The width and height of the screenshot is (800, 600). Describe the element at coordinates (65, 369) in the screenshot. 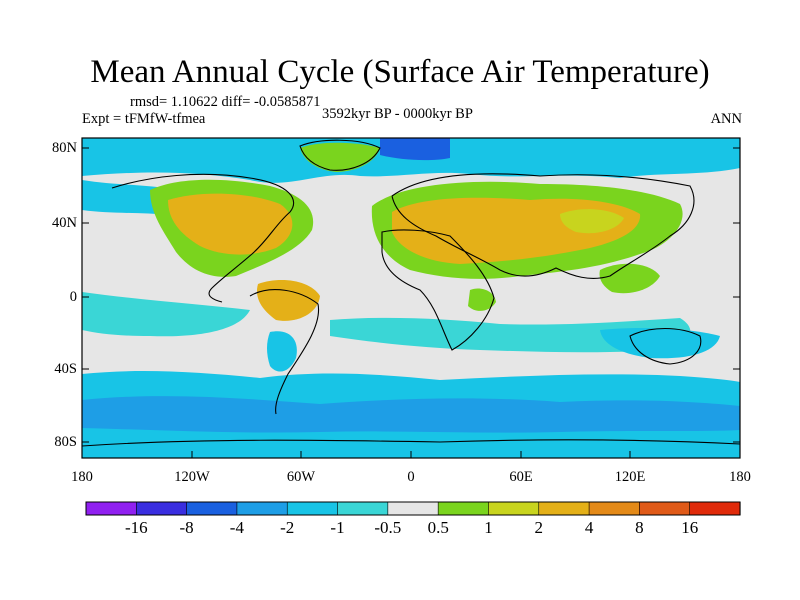

I see `lat-label-40s: 40S` at that location.